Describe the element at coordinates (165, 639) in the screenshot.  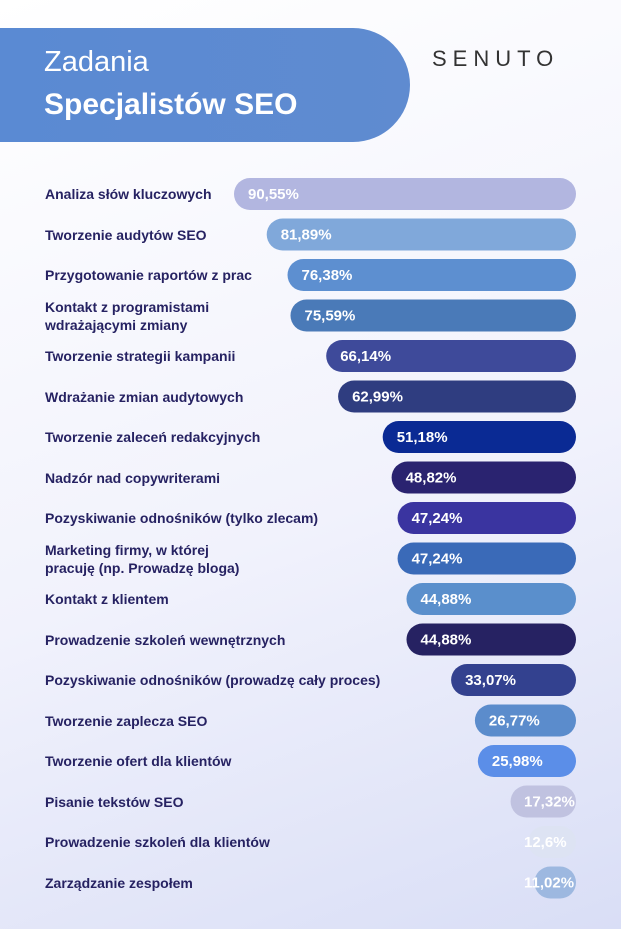
I see `category-label: Prowadzenie szkoleń wewnętrznych` at that location.